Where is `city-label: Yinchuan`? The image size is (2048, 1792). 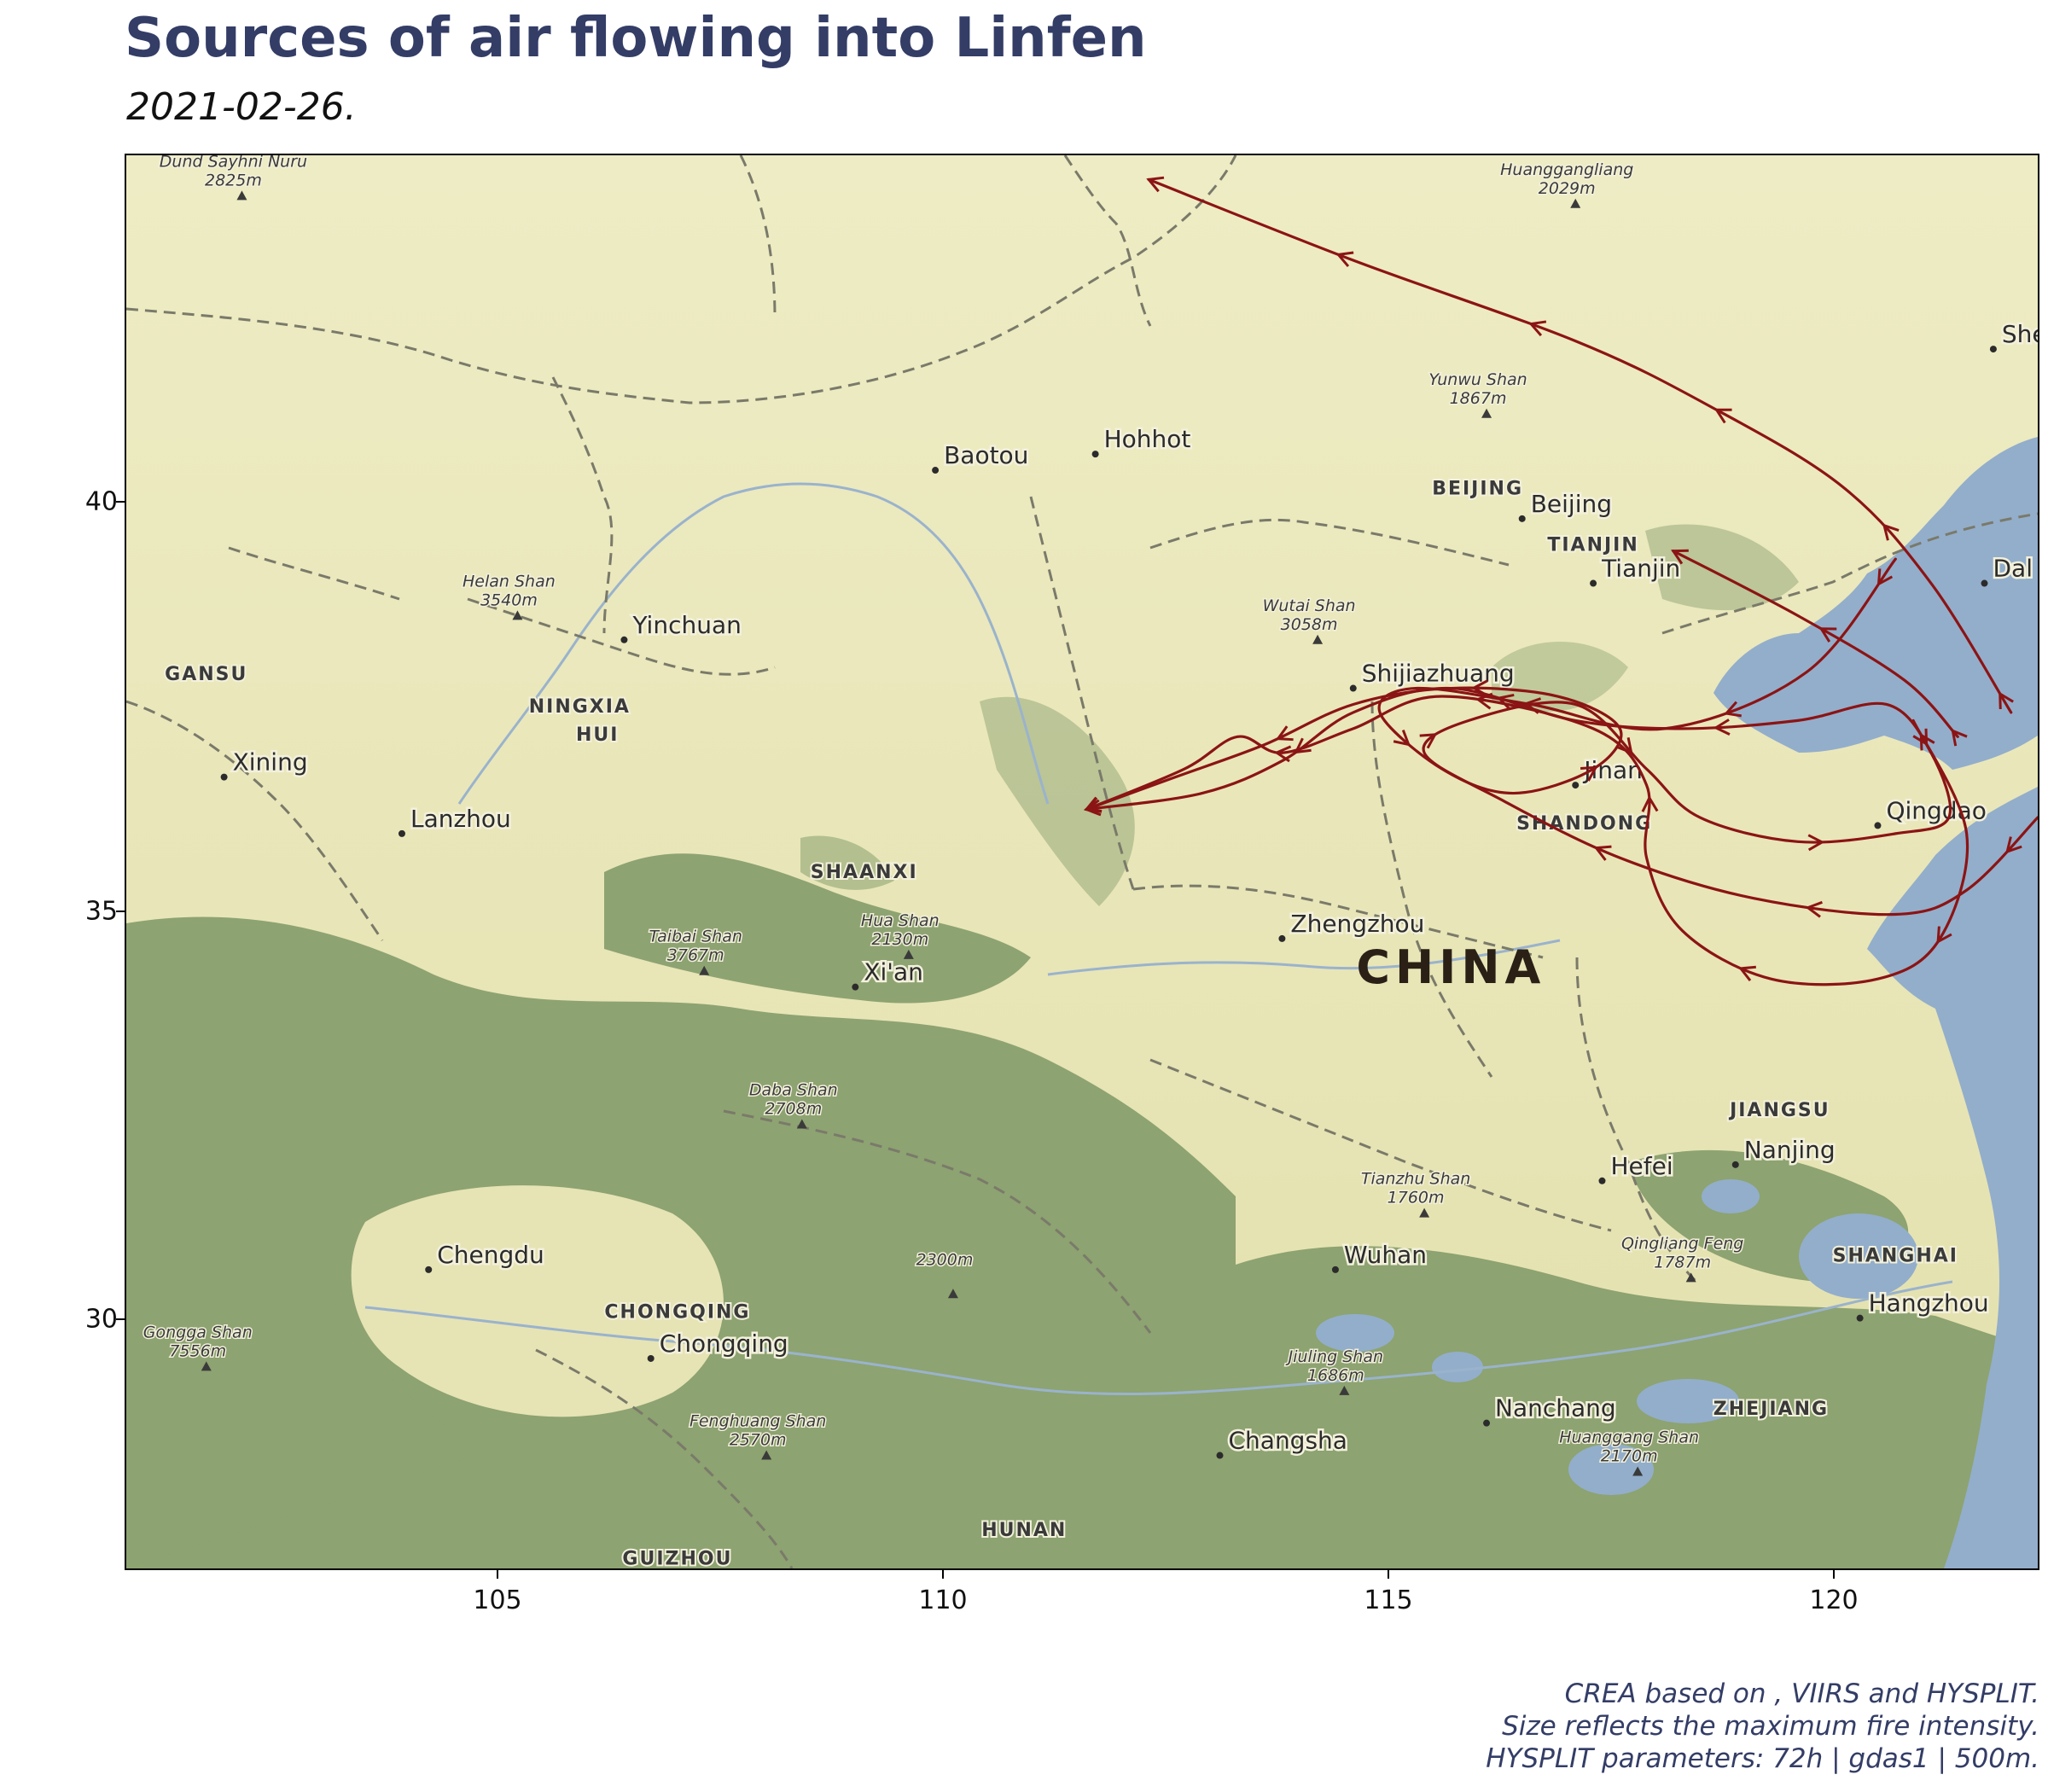
city-label: Yinchuan is located at coordinates (686, 624).